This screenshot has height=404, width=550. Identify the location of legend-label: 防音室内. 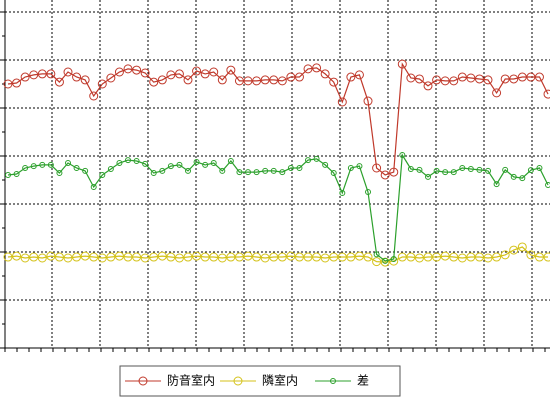
(191, 380).